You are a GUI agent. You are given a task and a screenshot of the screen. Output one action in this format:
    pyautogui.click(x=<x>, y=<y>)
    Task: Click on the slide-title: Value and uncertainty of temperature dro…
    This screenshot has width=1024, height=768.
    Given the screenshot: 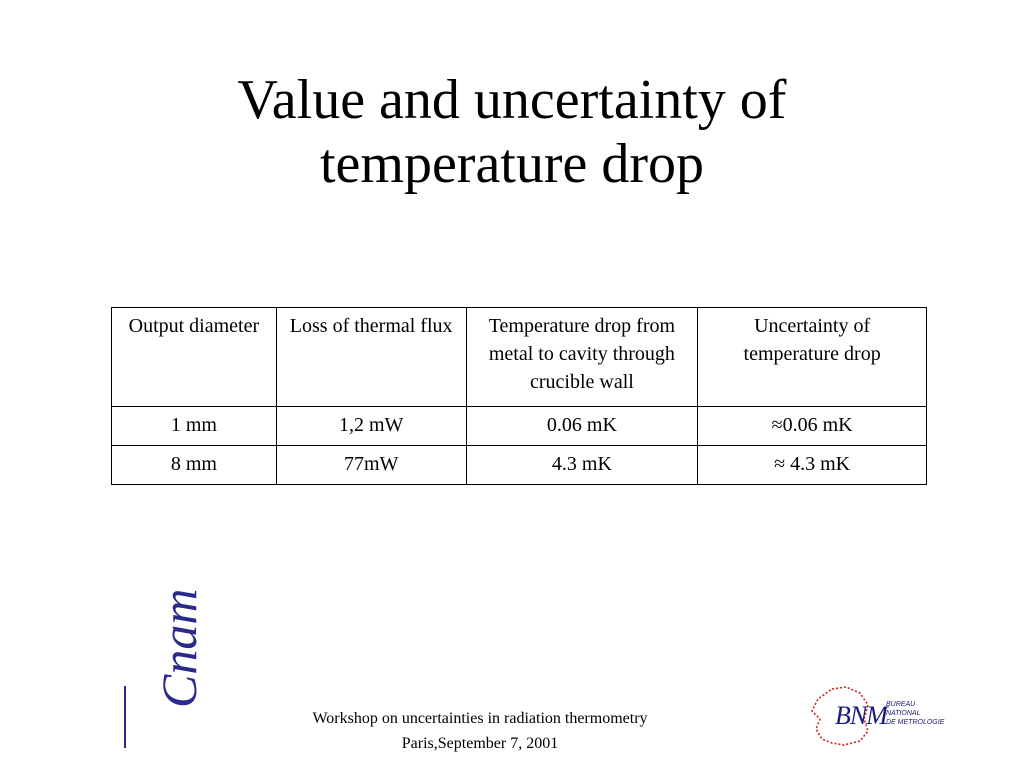 What is the action you would take?
    pyautogui.click(x=512, y=132)
    